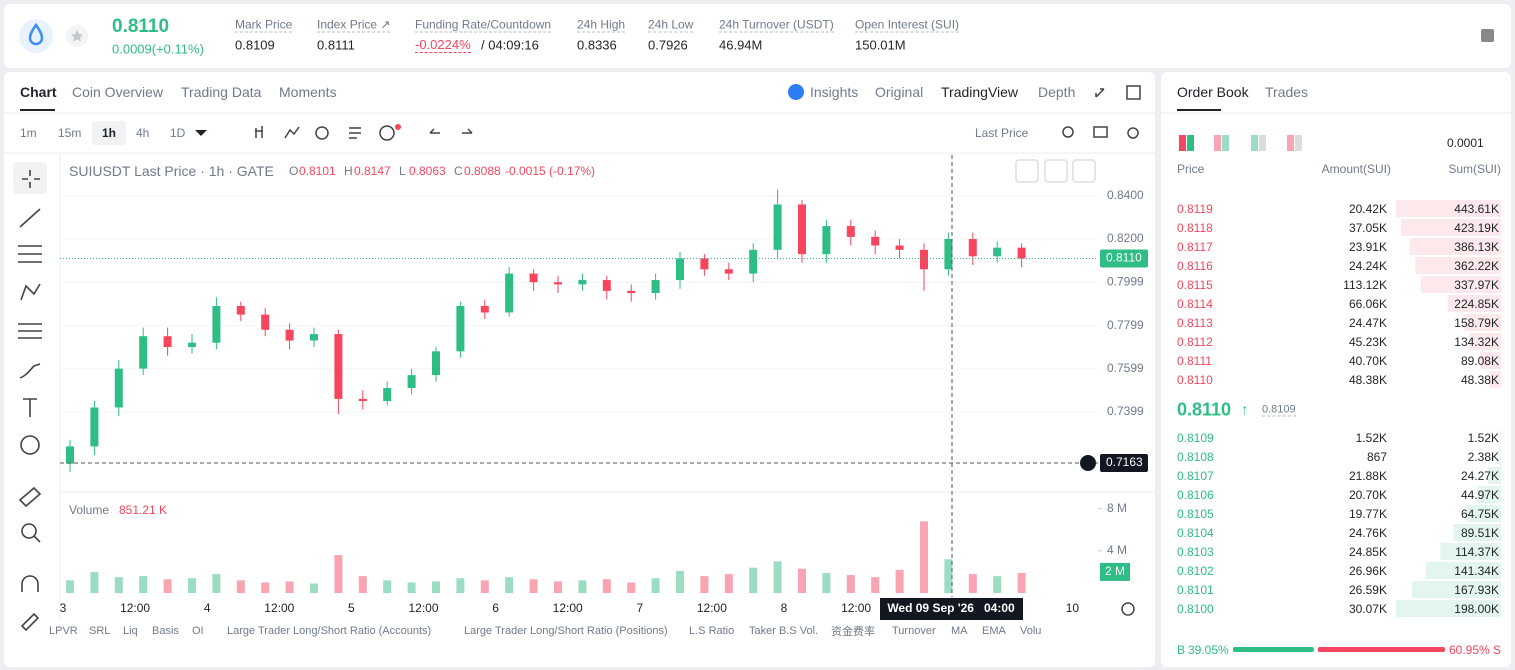 The height and width of the screenshot is (670, 1515). I want to click on ob-price: 0.8101, so click(1195, 590).